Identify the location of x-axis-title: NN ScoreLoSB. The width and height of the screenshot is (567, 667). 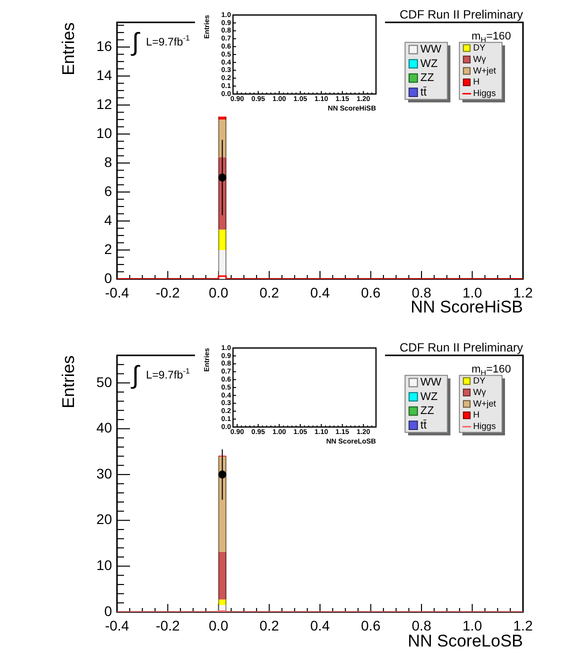
(465, 640).